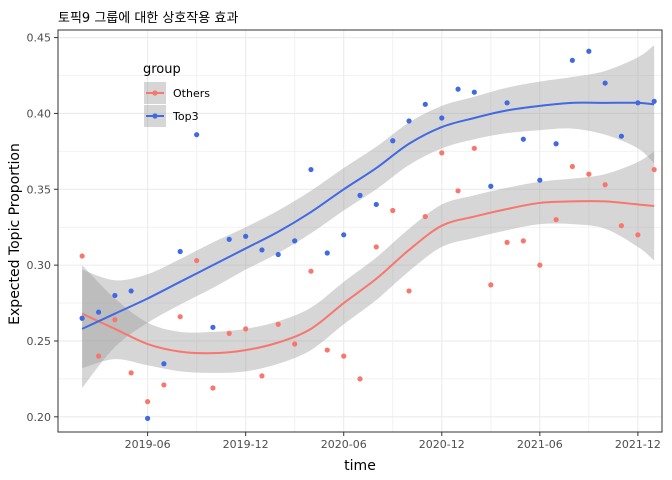 The width and height of the screenshot is (672, 480). I want to click on x-tick-label: 2020-12, so click(442, 444).